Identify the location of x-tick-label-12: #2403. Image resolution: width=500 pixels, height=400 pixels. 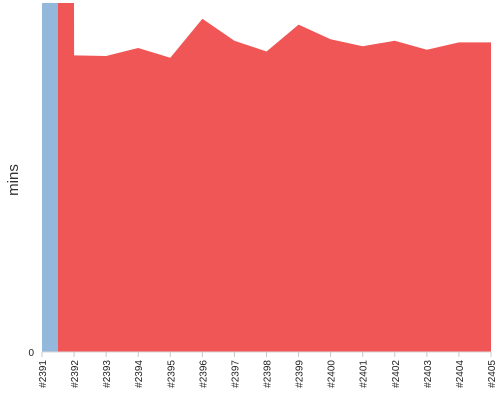
(428, 374).